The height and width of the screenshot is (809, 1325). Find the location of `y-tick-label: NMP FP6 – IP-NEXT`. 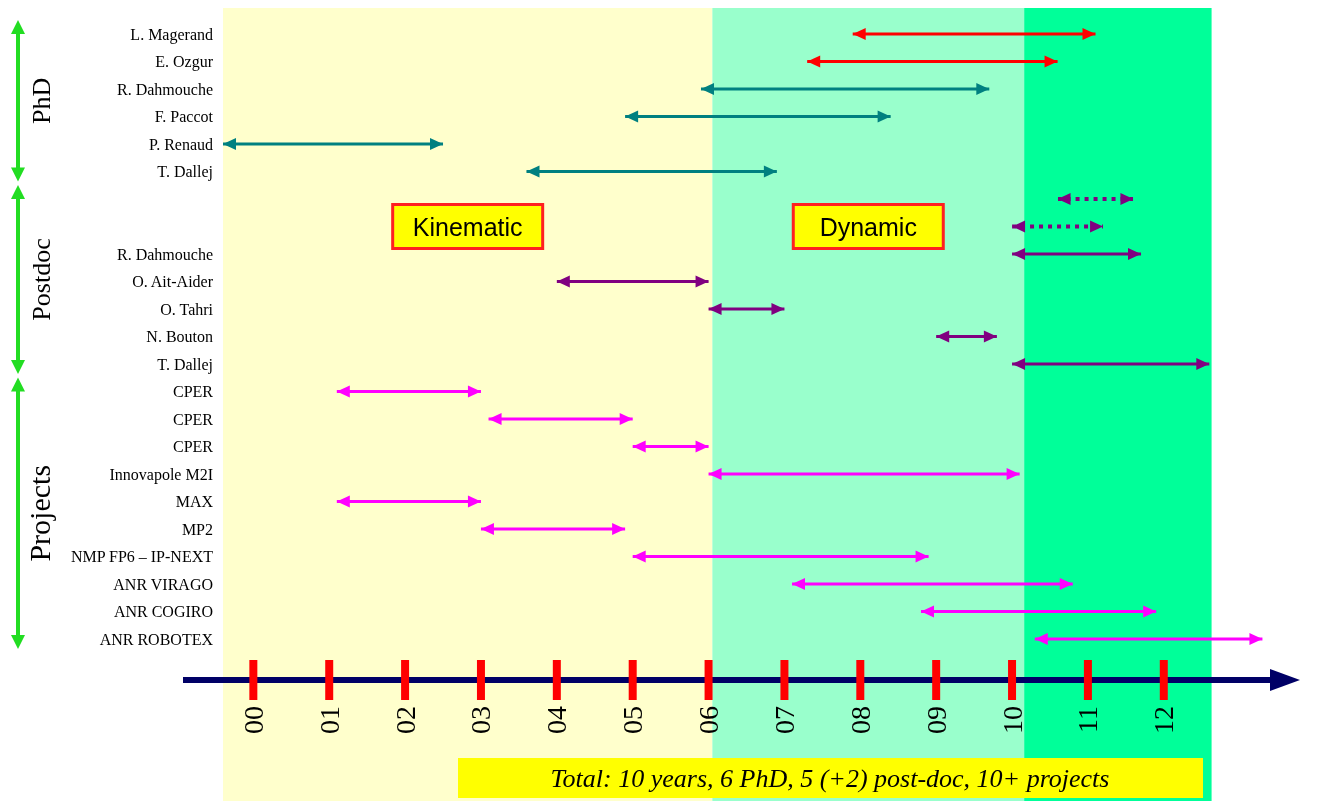

y-tick-label: NMP FP6 – IP-NEXT is located at coordinates (142, 556).